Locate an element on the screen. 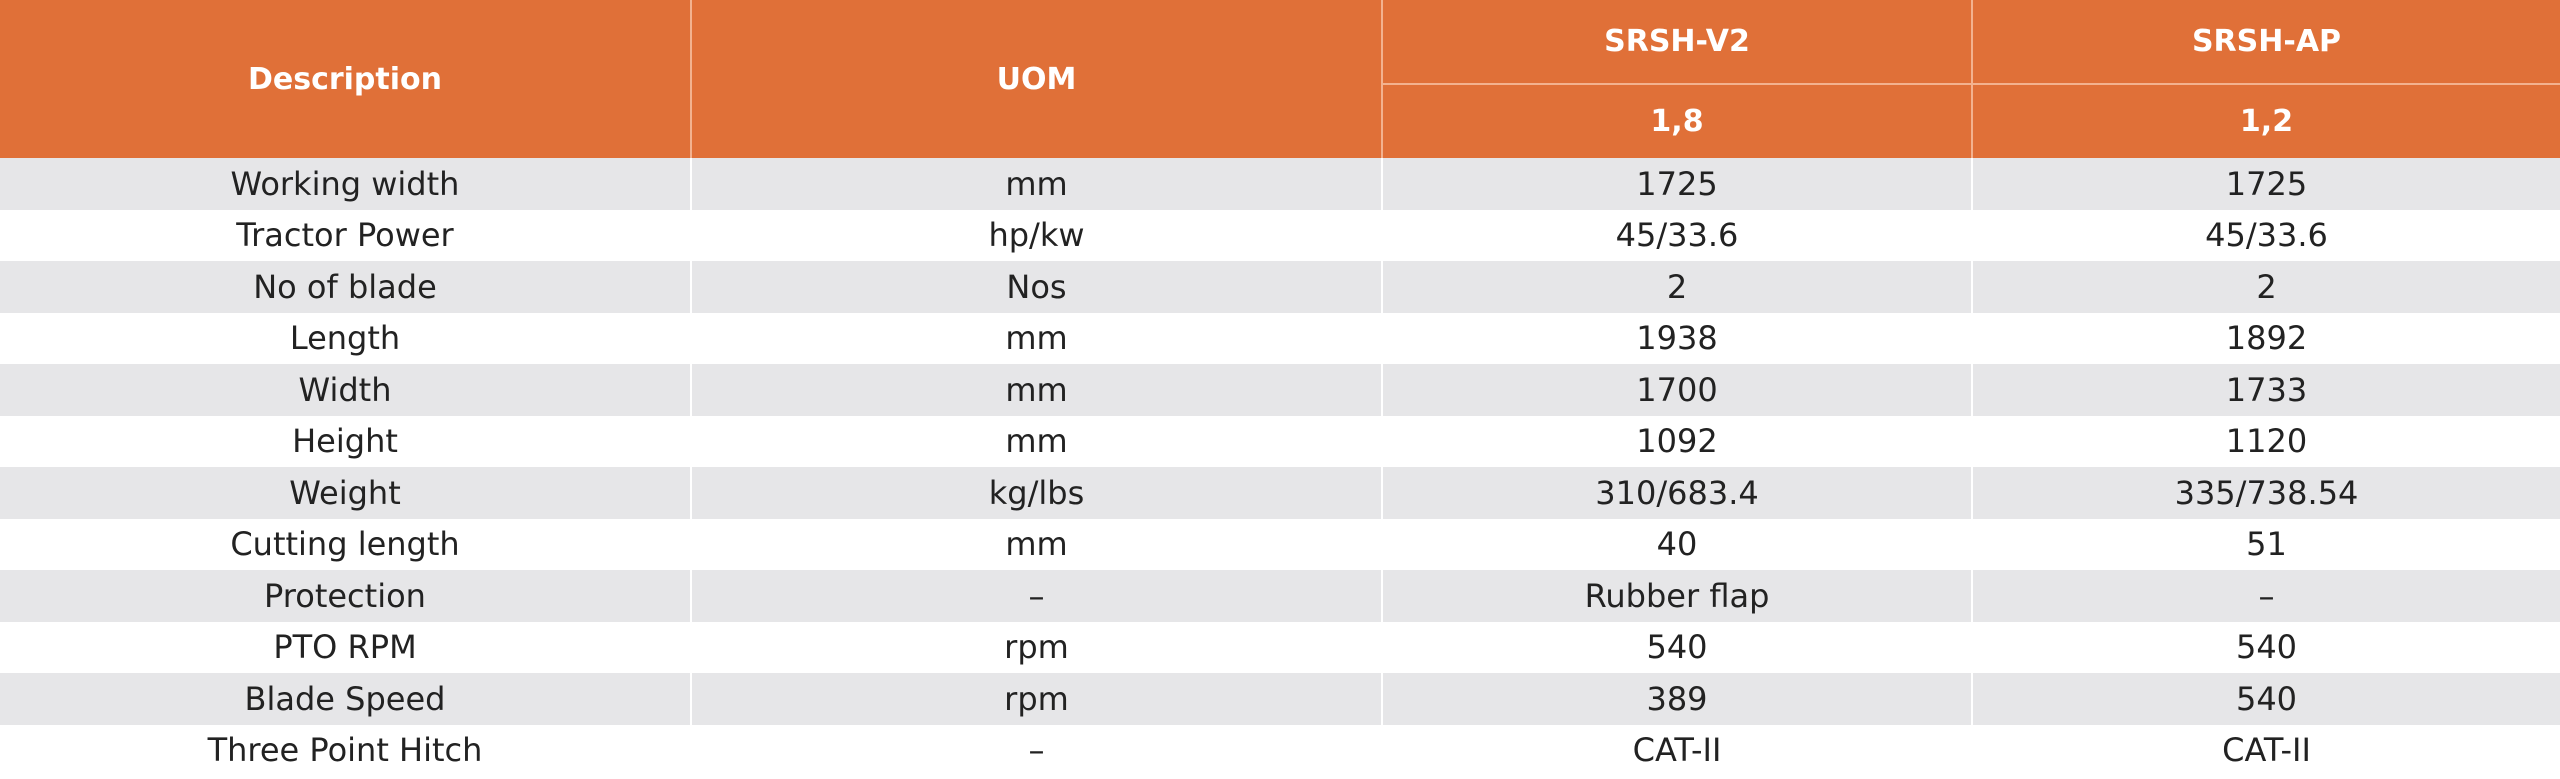  table-cell: 1700 is located at coordinates (1676, 390).